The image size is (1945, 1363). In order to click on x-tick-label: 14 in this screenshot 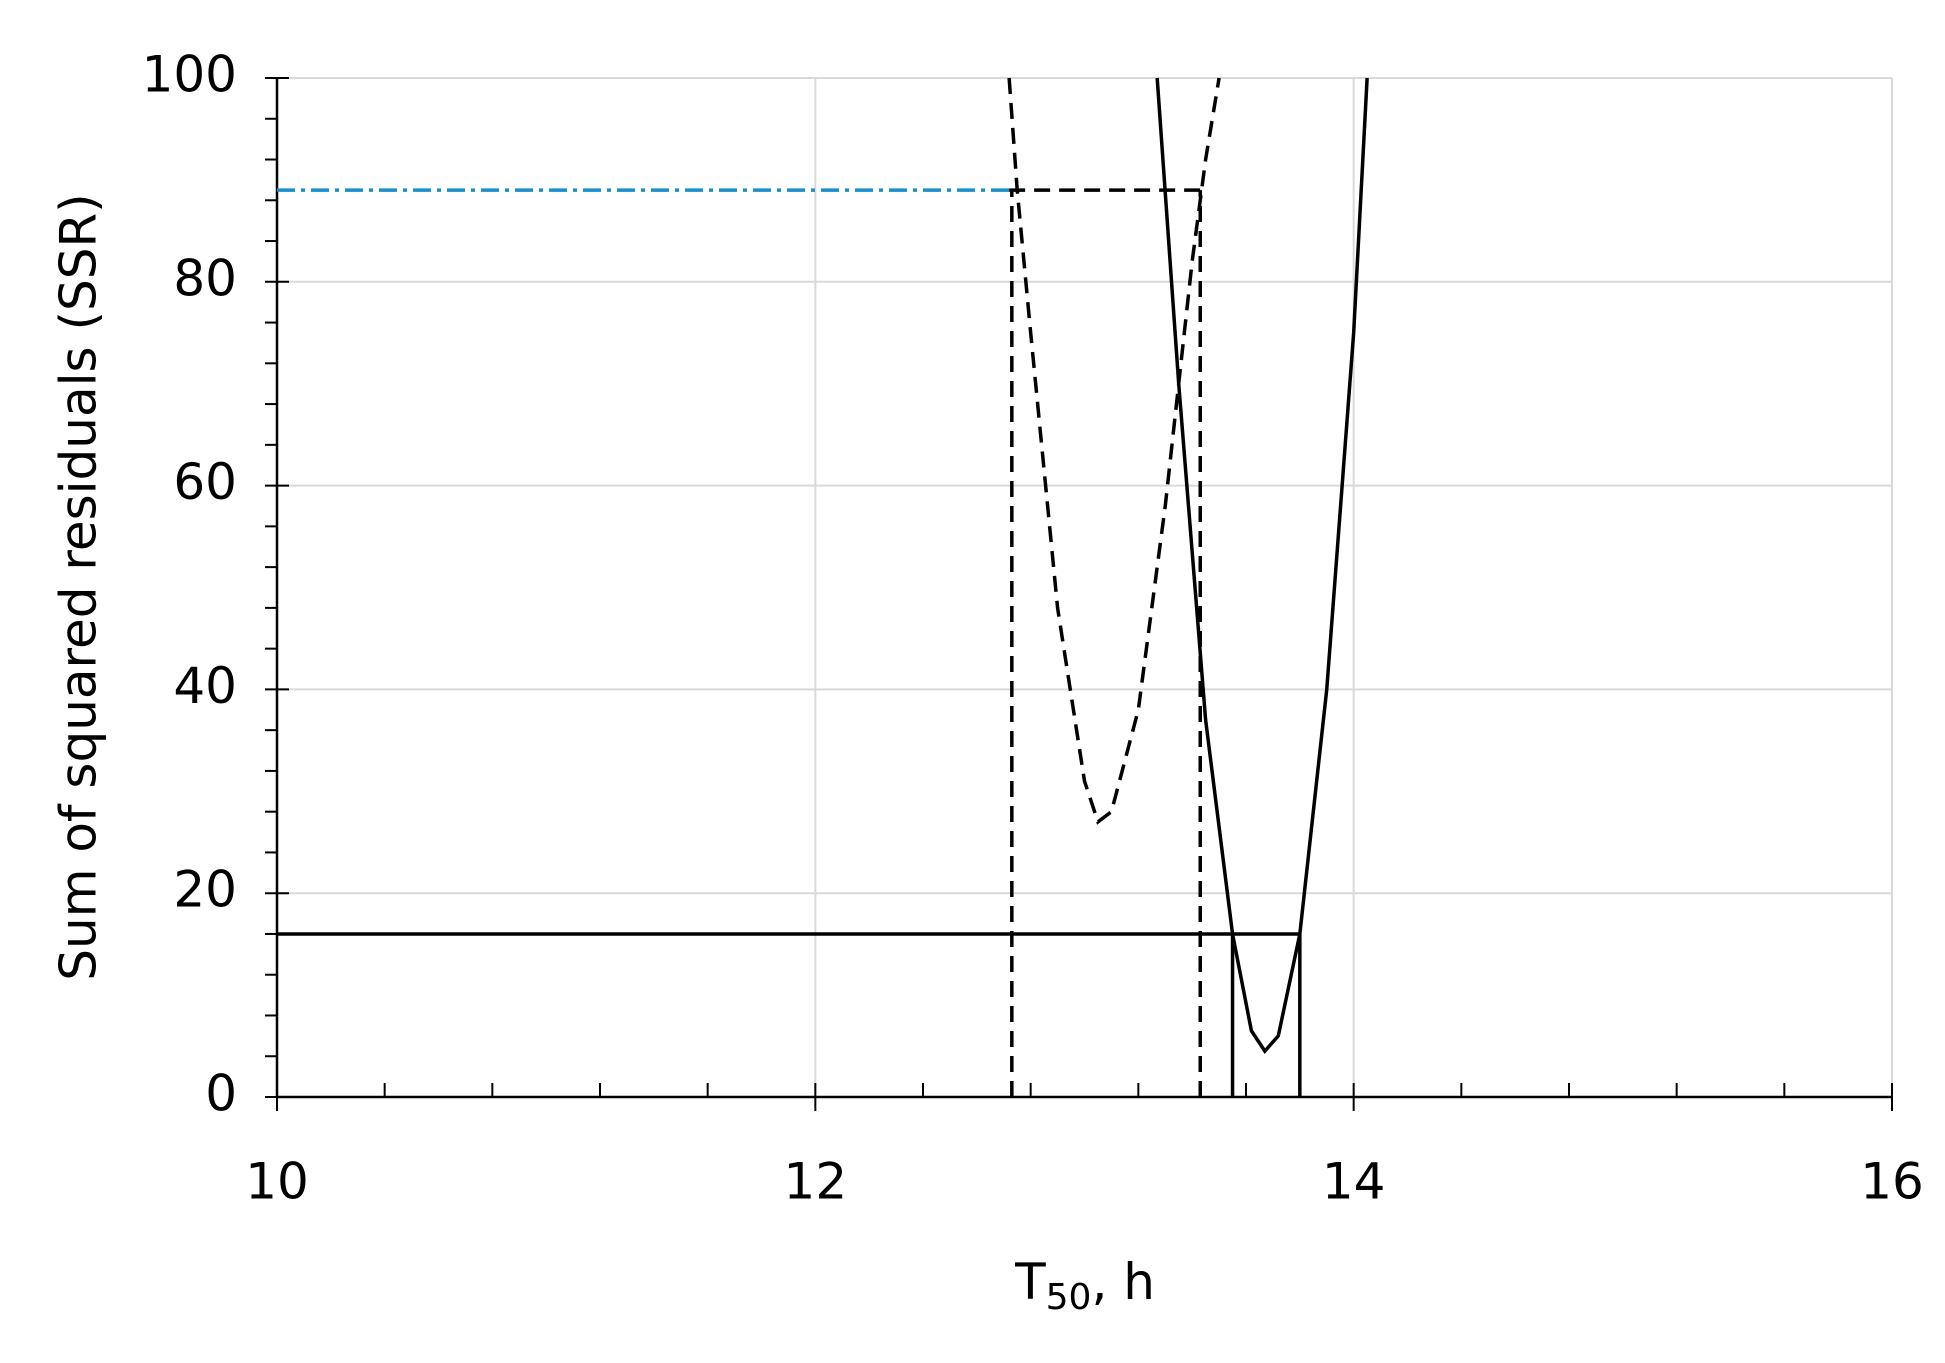, I will do `click(1354, 1182)`.